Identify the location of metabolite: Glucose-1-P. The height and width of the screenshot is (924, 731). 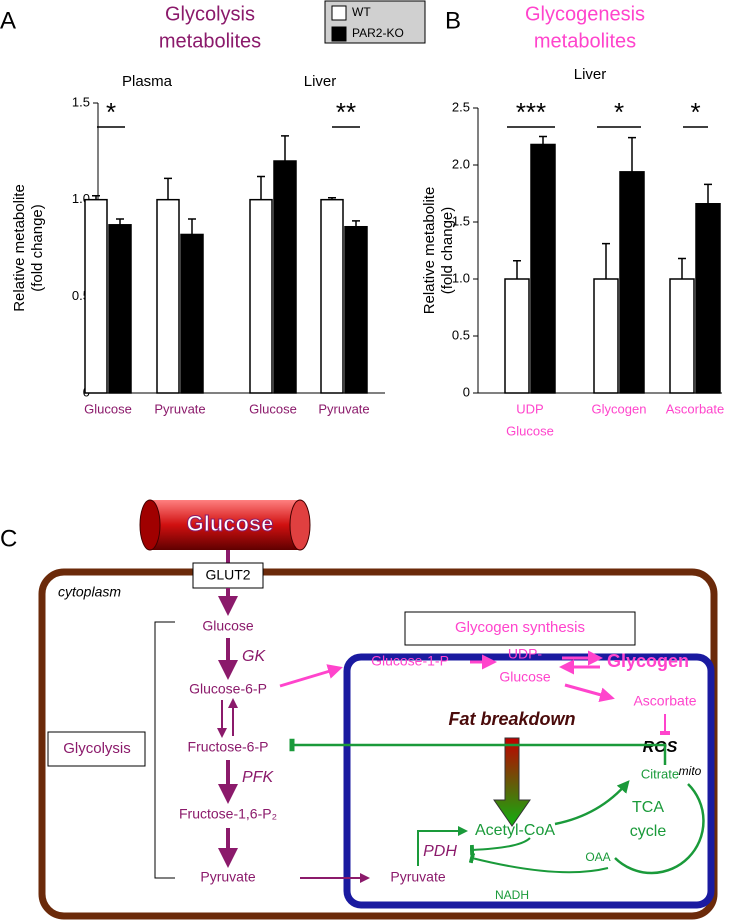
(410, 661).